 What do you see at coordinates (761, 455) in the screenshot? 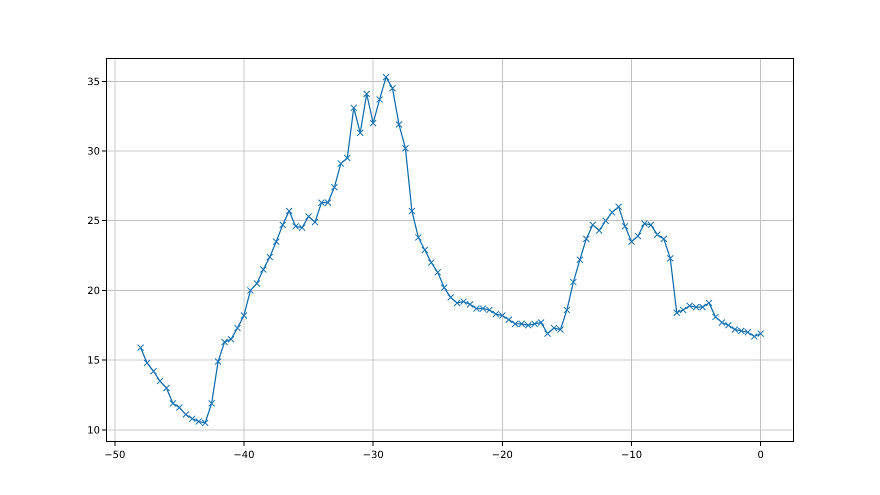
I see `x-tick-label: 0` at bounding box center [761, 455].